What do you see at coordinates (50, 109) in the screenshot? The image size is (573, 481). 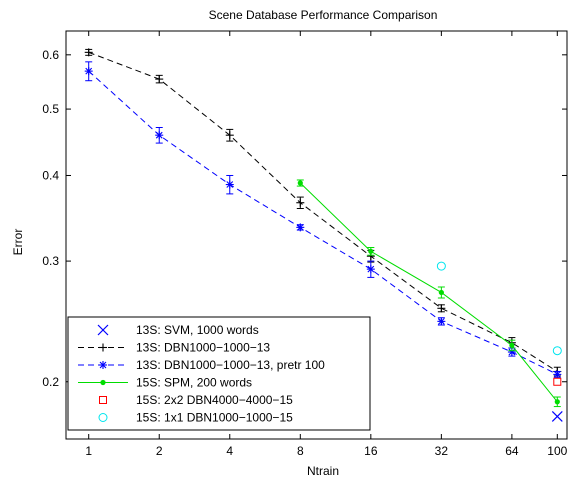 I see `y-tick-label: 0.5` at bounding box center [50, 109].